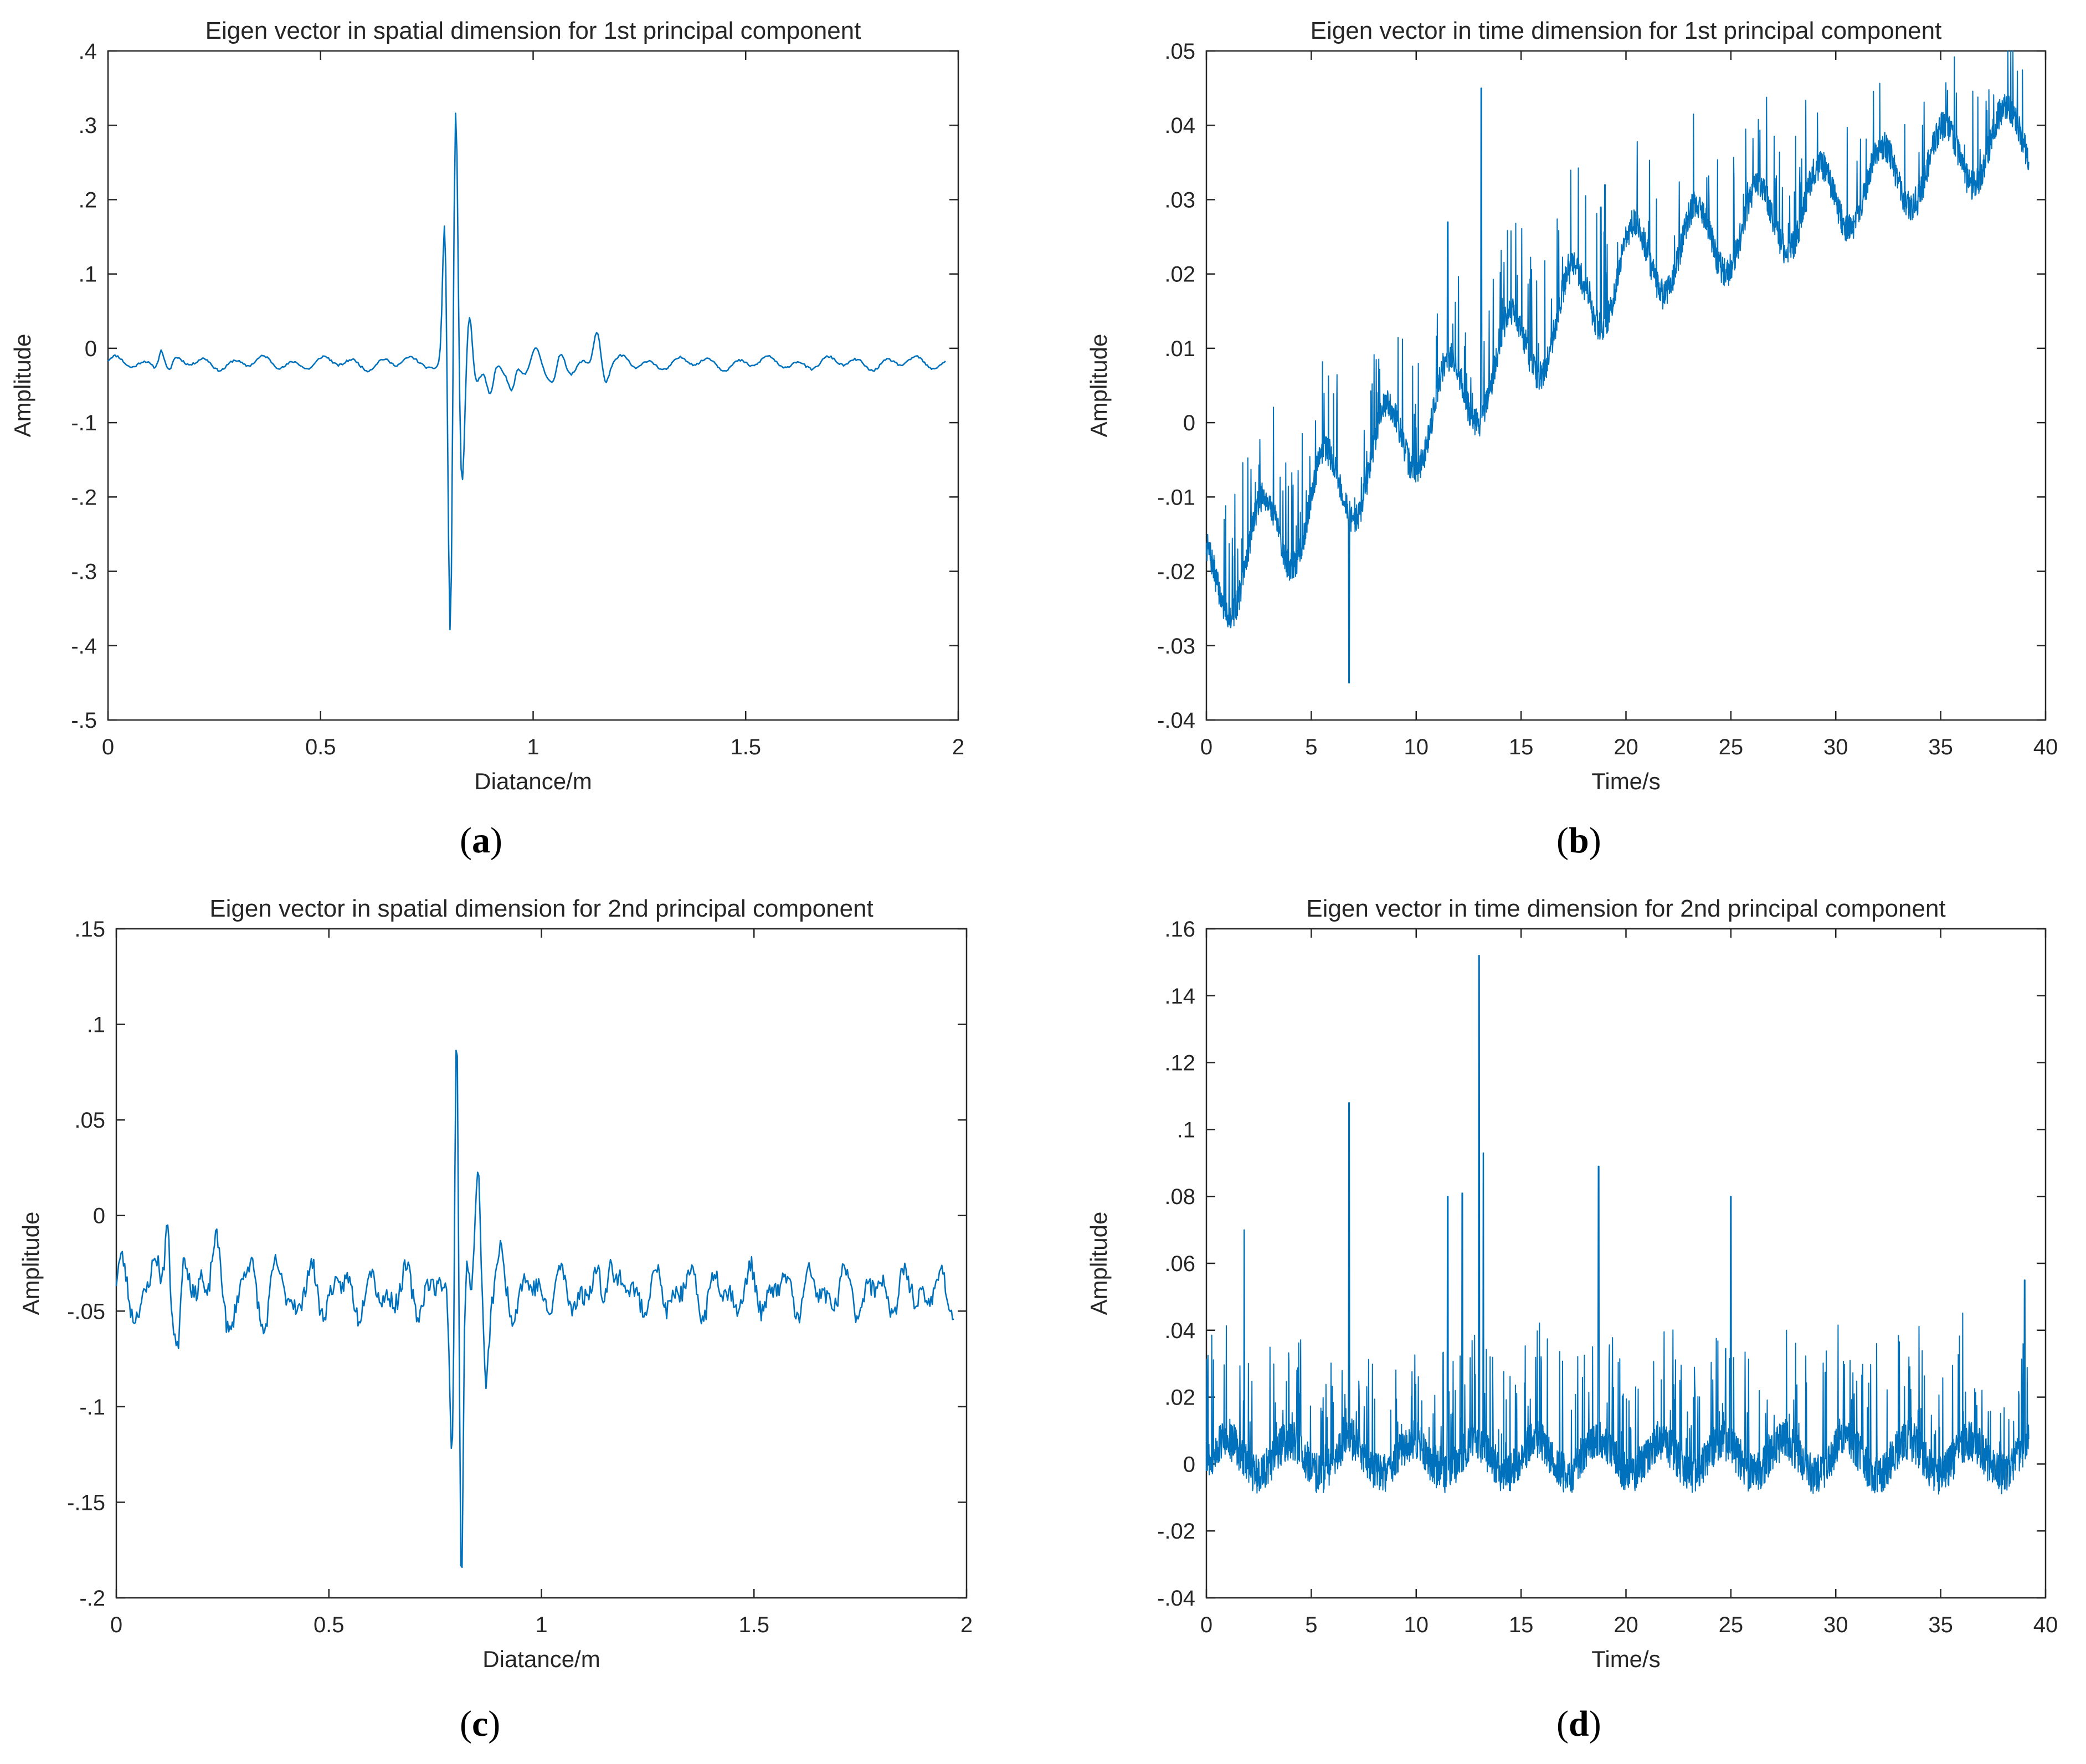  Describe the element at coordinates (1179, 1197) in the screenshot. I see `y-tick-label: .08` at that location.